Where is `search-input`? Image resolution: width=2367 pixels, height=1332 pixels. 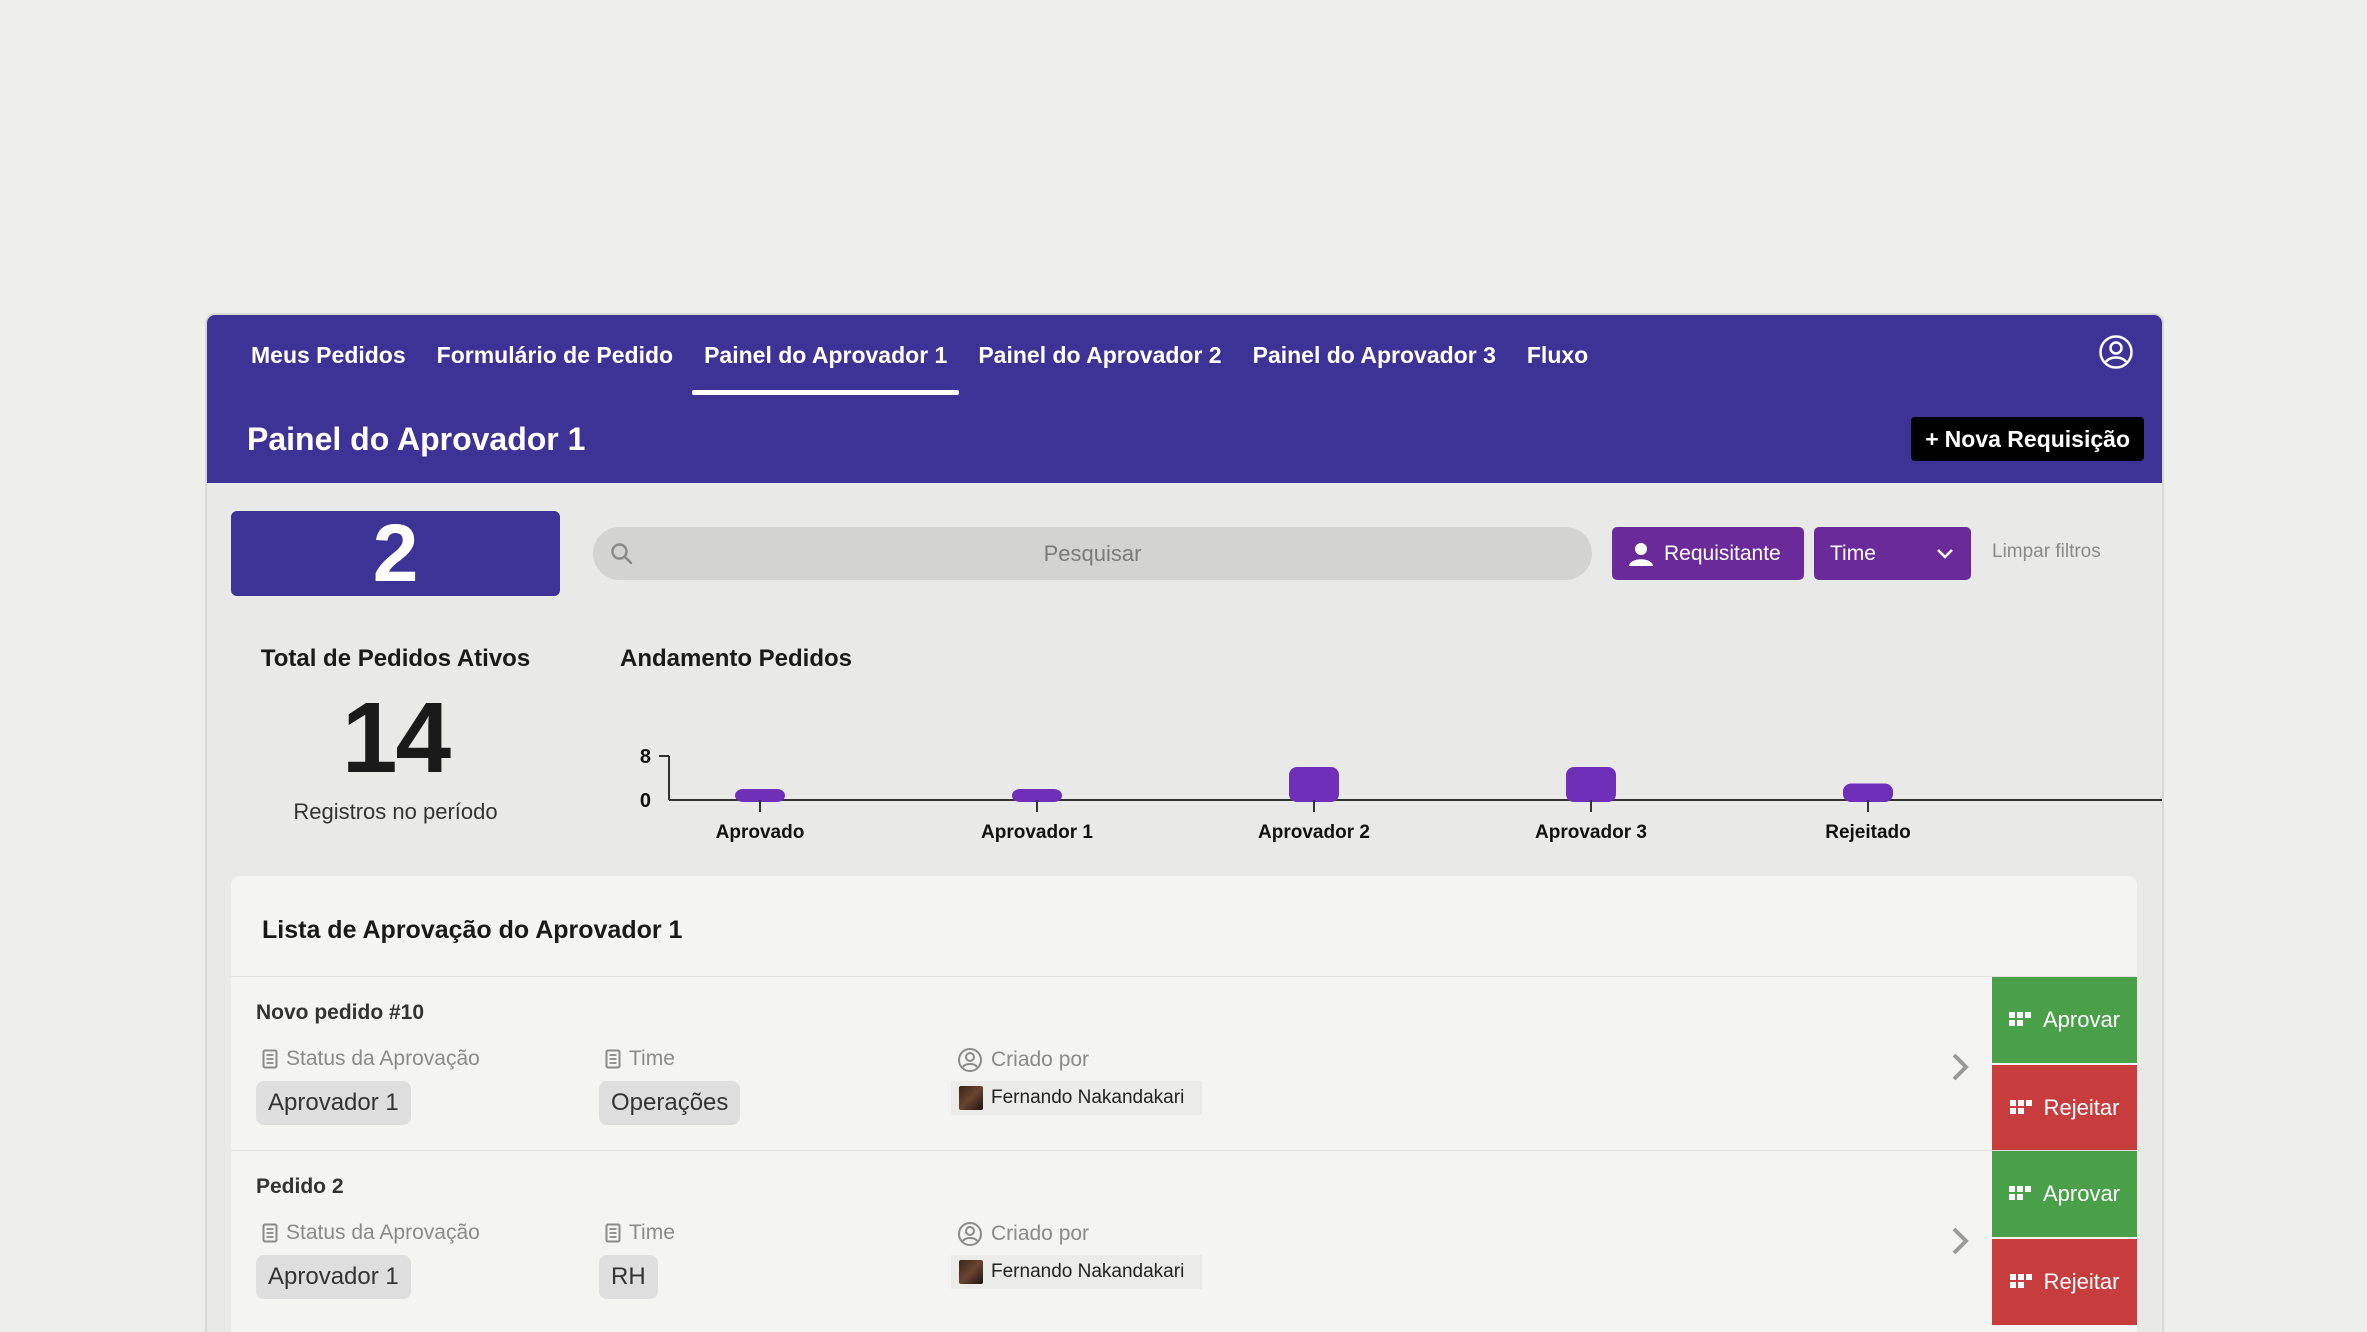
search-input is located at coordinates (1092, 553).